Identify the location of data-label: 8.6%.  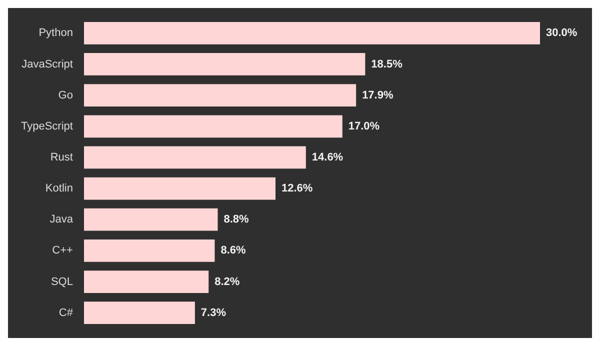
(233, 250).